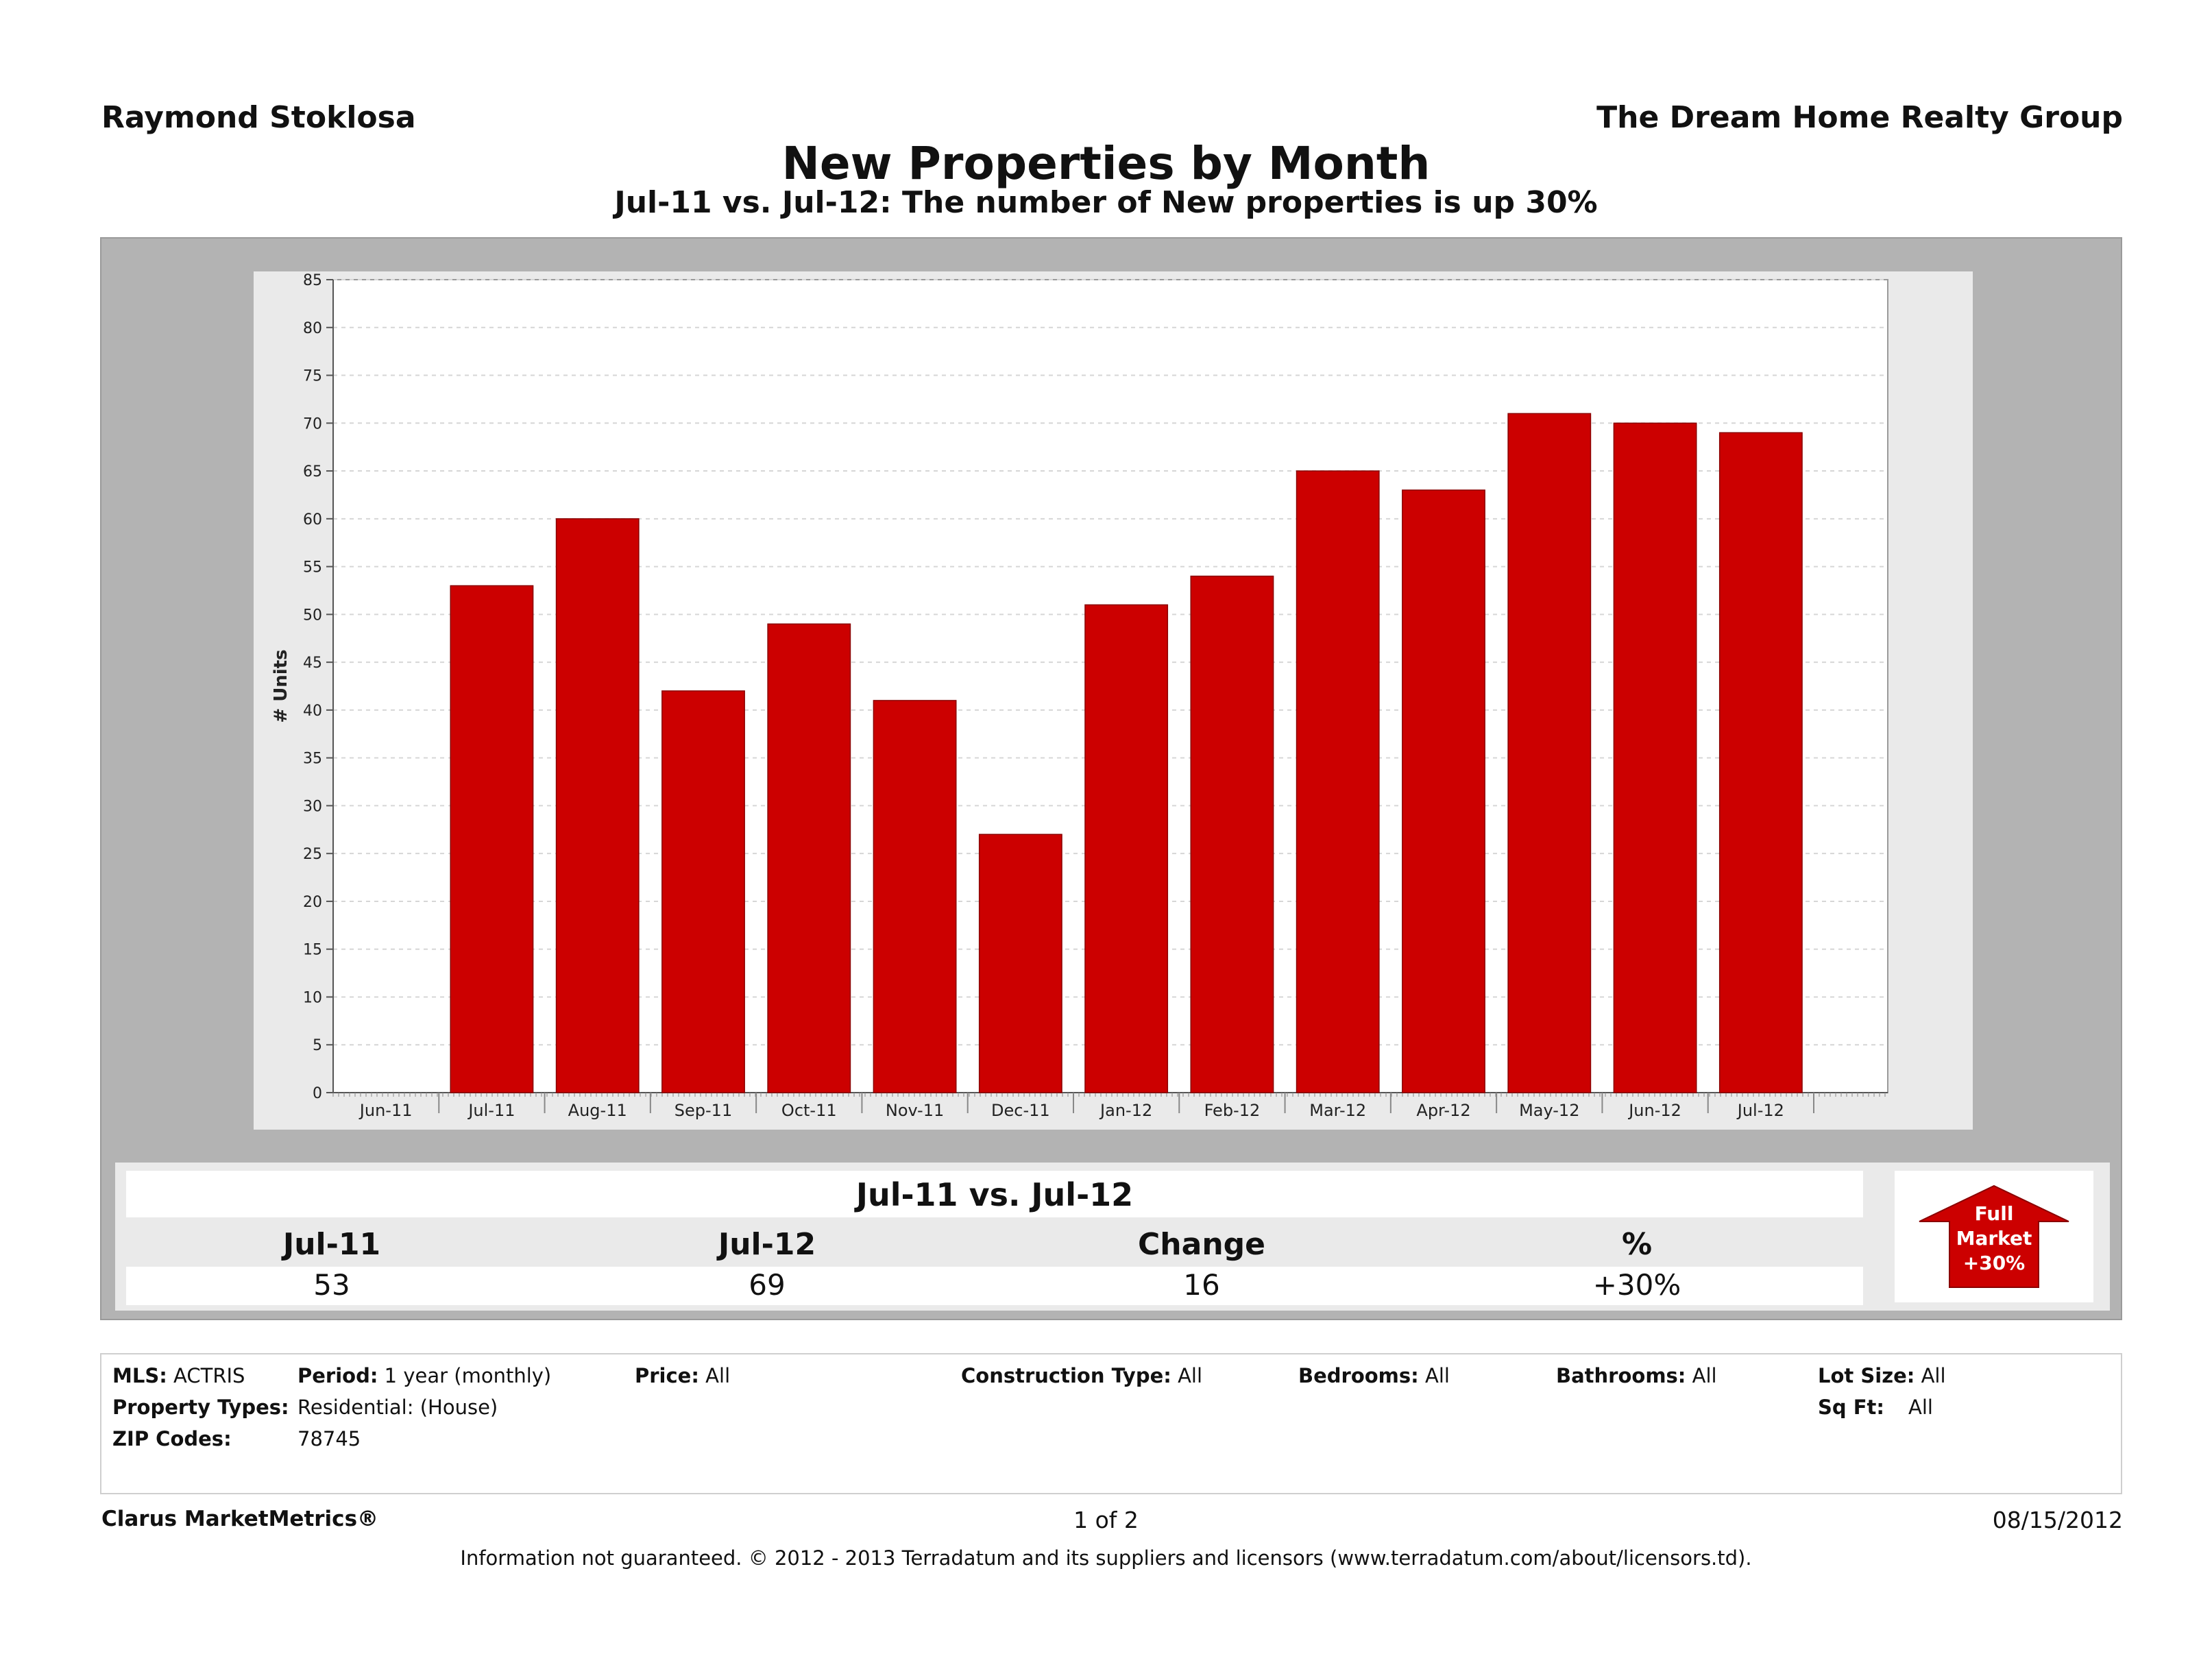 The height and width of the screenshot is (1678, 2212). Describe the element at coordinates (313, 567) in the screenshot. I see `y-tick-label: 55` at that location.